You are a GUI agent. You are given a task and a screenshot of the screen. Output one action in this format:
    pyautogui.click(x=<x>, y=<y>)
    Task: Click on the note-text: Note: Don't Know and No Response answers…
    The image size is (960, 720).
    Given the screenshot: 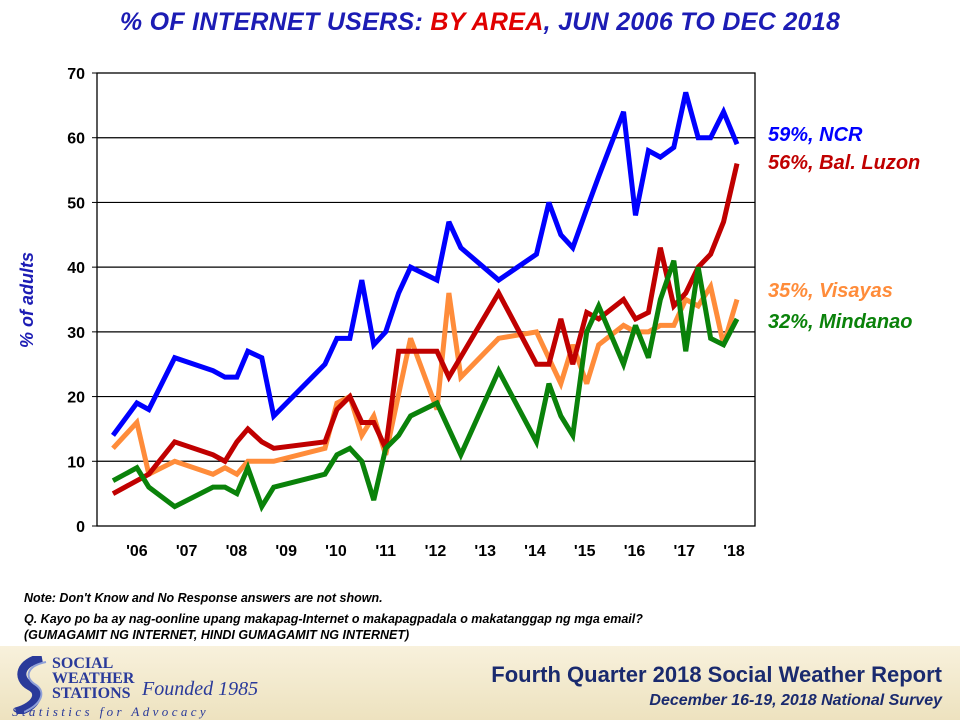 What is the action you would take?
    pyautogui.click(x=203, y=598)
    